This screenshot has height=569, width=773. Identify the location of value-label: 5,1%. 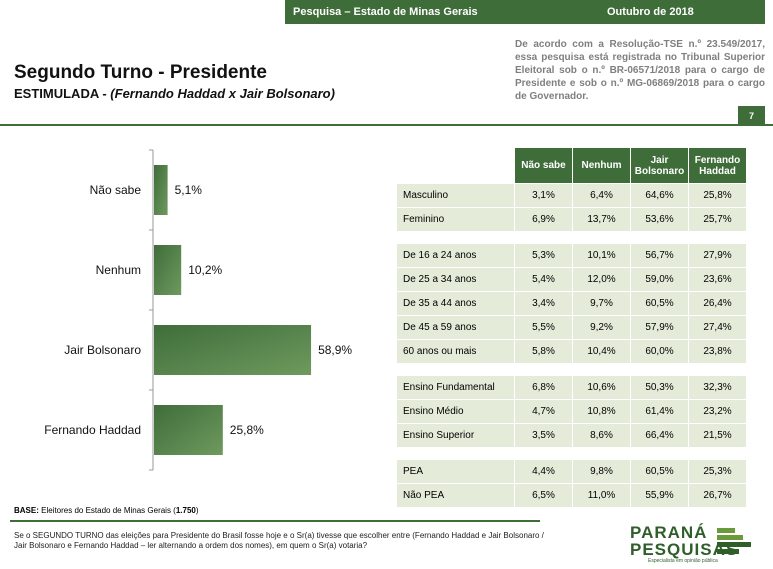
(189, 190).